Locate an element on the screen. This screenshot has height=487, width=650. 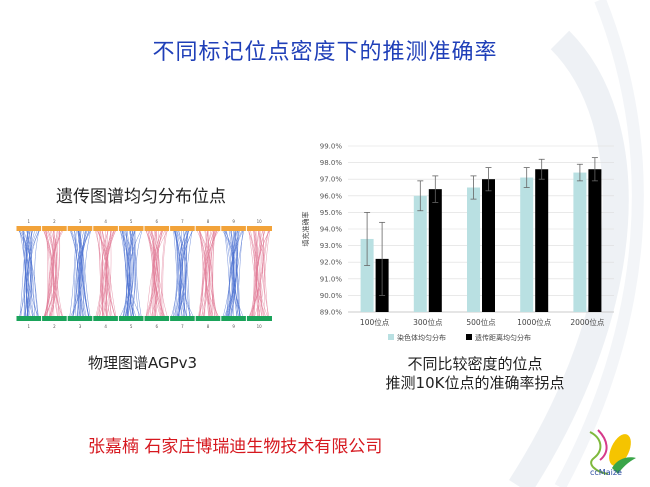
genetic-map-caption: 遗传图谱均匀分布位点 is located at coordinates (141, 197).